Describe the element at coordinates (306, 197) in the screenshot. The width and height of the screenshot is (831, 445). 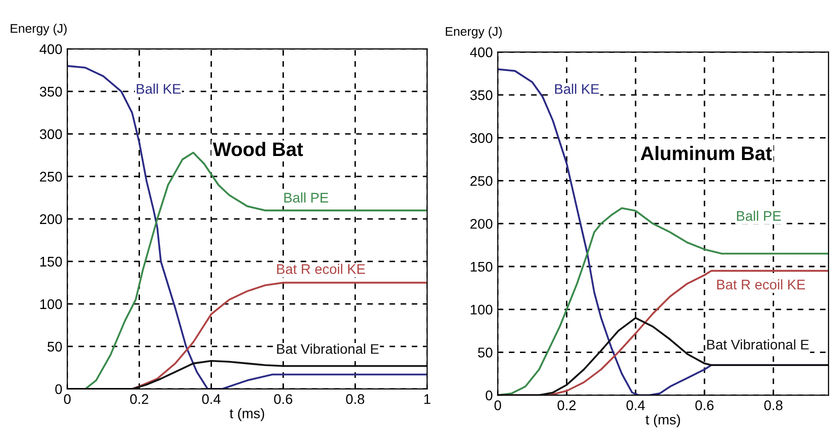
I see `series-label: Ball PE` at that location.